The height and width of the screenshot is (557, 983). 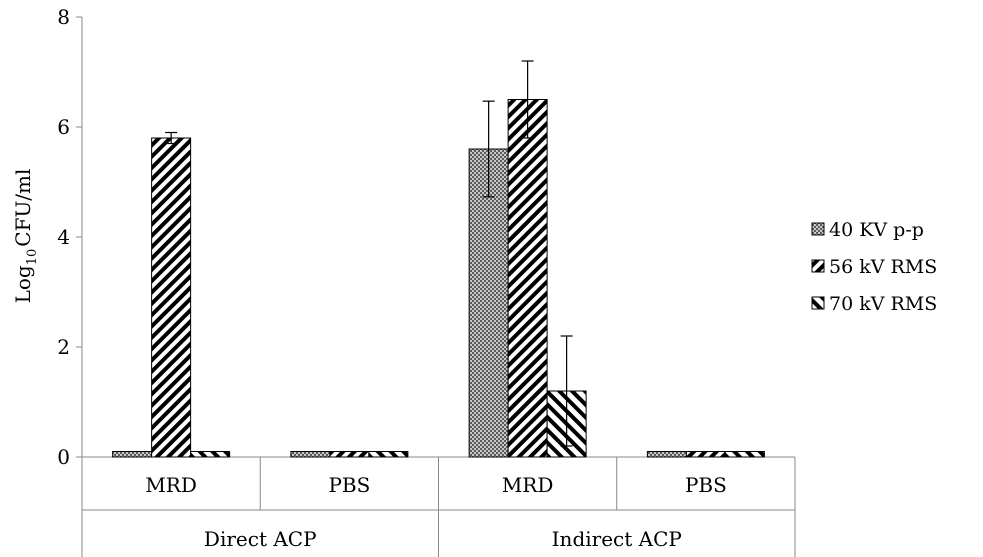 What do you see at coordinates (438, 506) in the screenshot?
I see `x-axis: MRD PBS MRD PBS Direct ACP Indirect ACP` at bounding box center [438, 506].